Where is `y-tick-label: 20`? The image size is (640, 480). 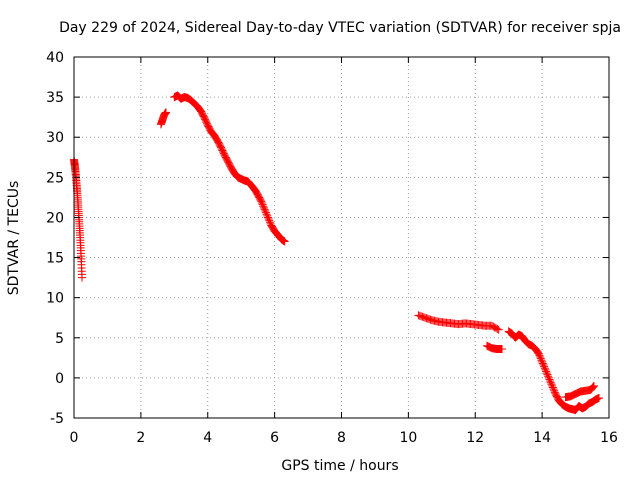 y-tick-label: 20 is located at coordinates (55, 218).